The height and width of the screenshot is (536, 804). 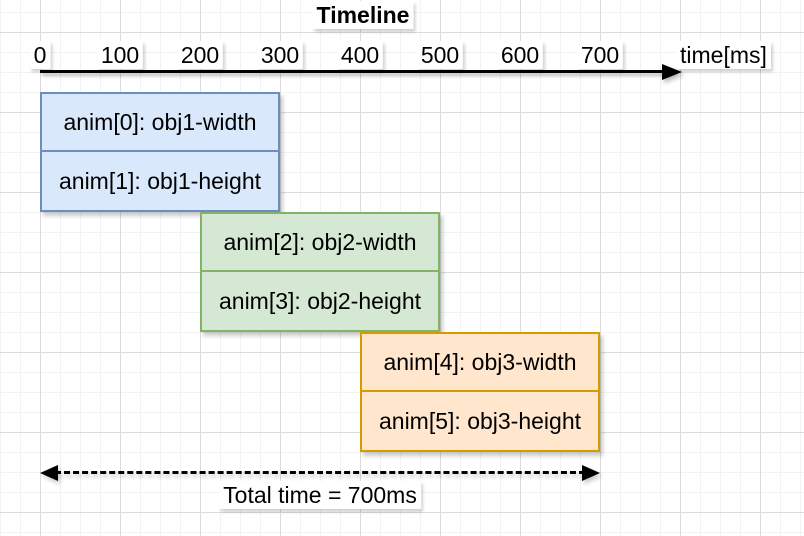 I want to click on axis-arrowhead-icon, so click(x=672, y=72).